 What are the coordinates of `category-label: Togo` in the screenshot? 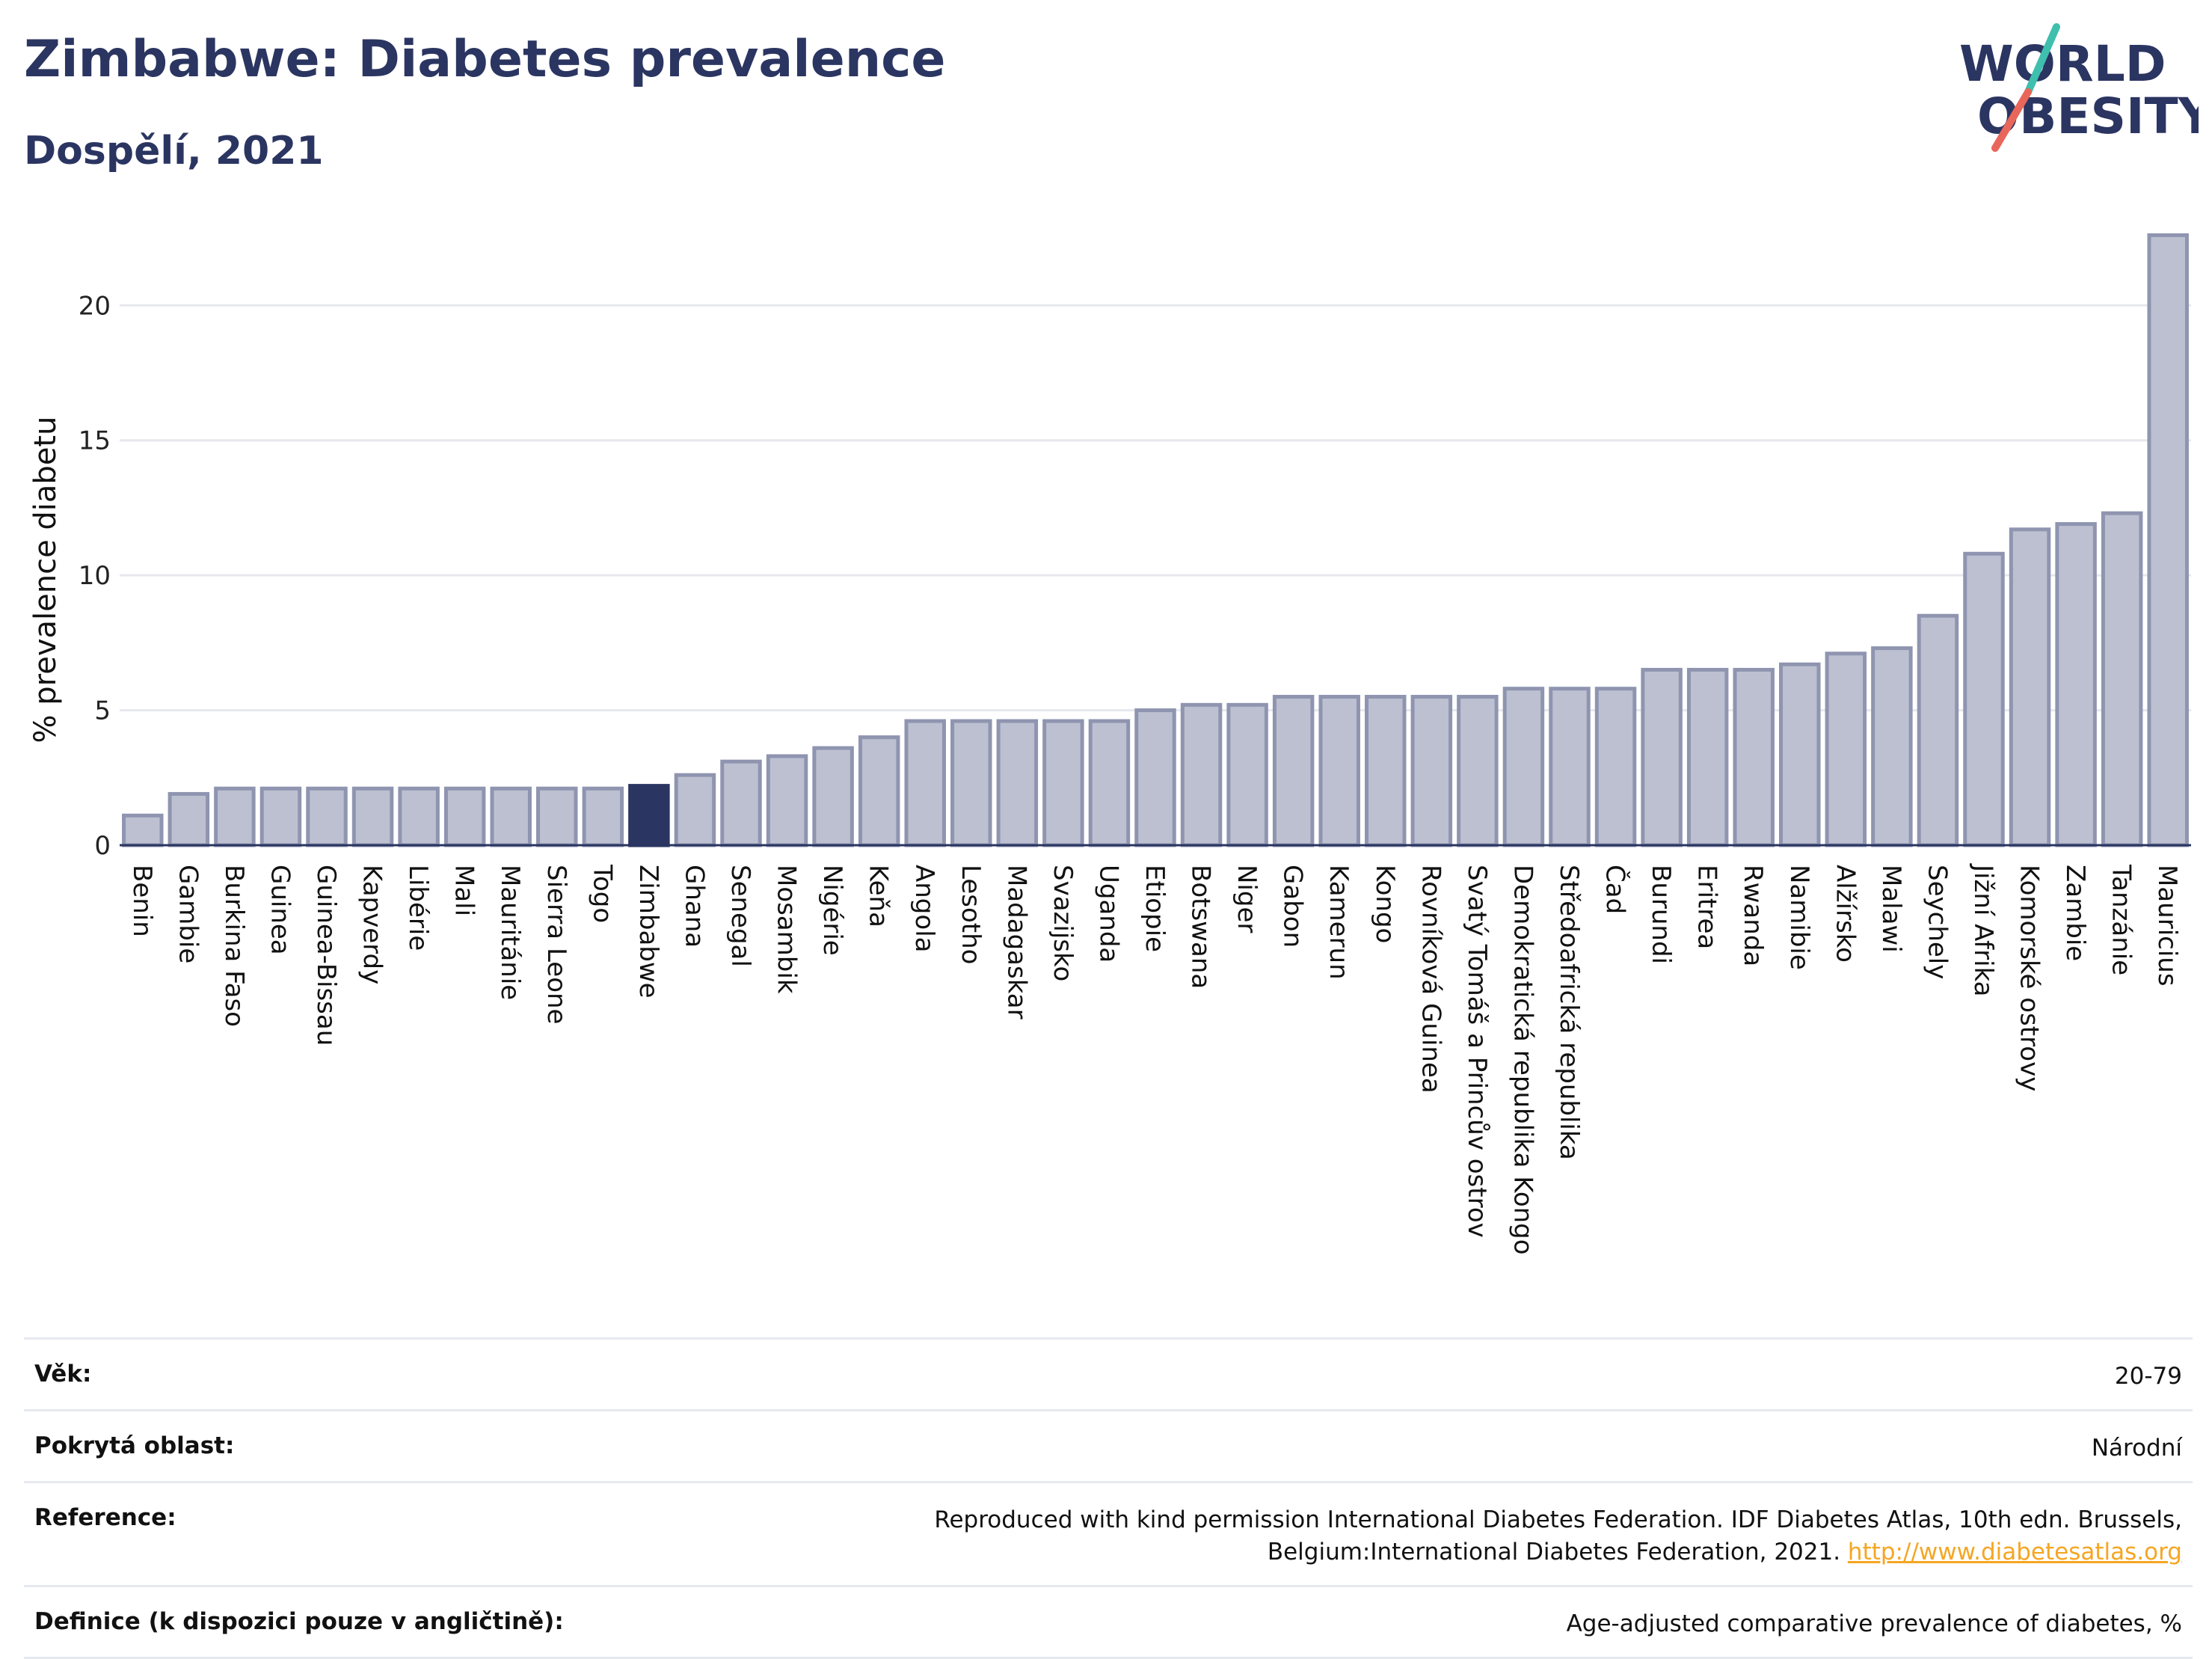 It's located at (602, 893).